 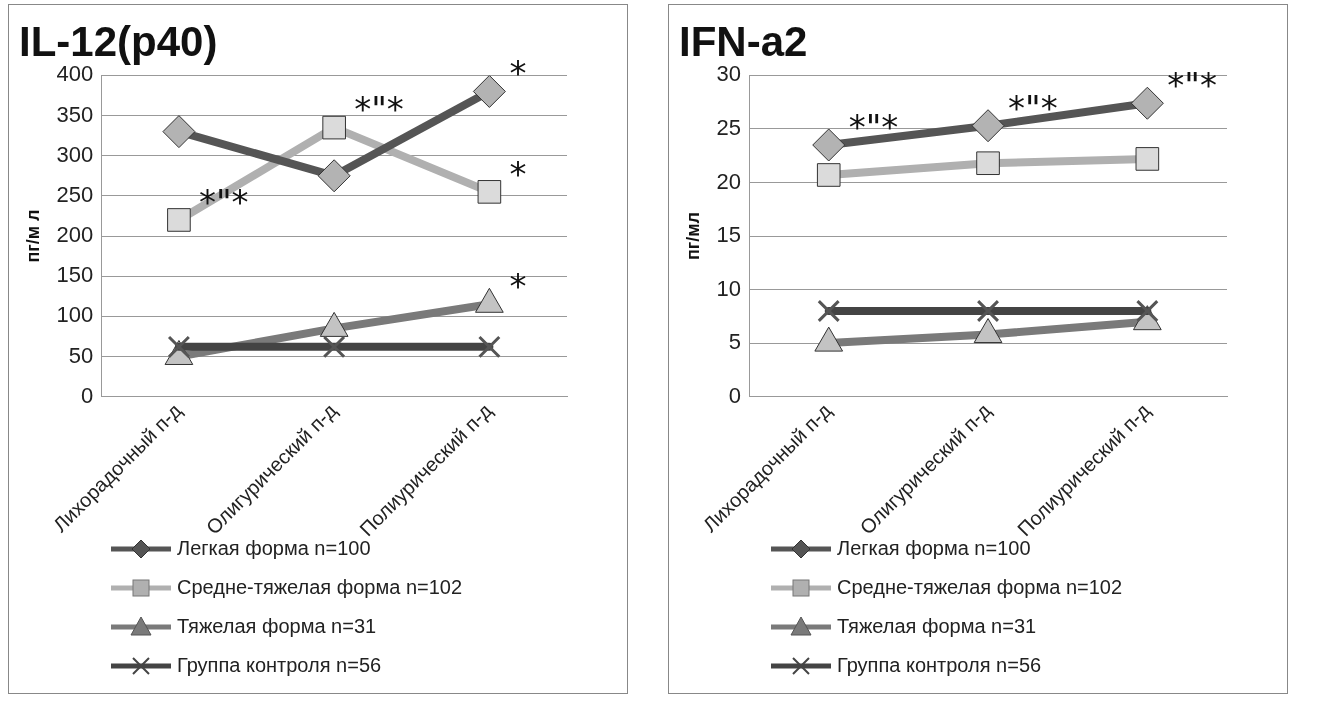 What do you see at coordinates (75, 275) in the screenshot?
I see `y-tick-label: 150` at bounding box center [75, 275].